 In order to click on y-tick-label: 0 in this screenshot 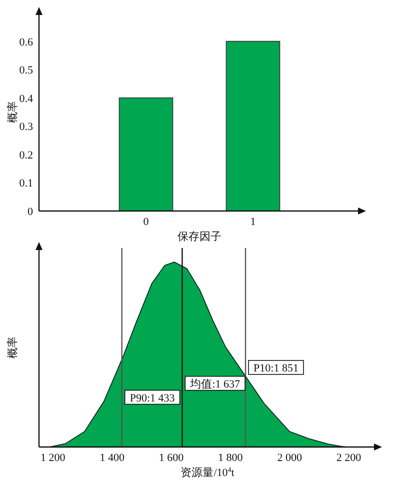, I will do `click(31, 212)`.